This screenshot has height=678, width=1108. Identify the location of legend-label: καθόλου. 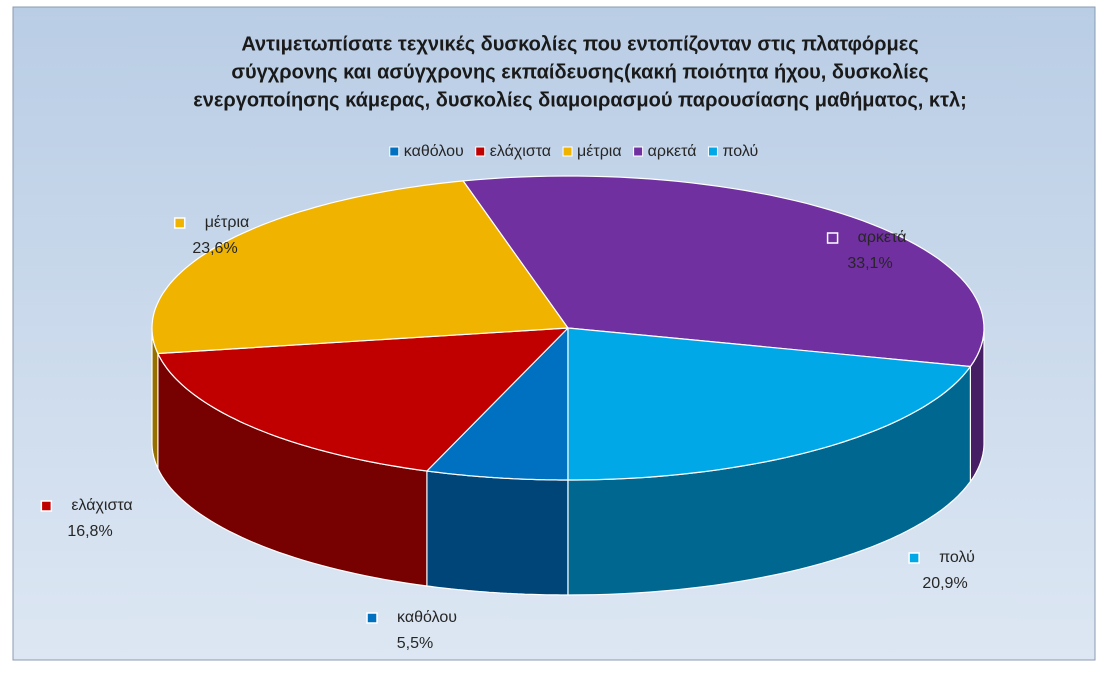
(434, 151).